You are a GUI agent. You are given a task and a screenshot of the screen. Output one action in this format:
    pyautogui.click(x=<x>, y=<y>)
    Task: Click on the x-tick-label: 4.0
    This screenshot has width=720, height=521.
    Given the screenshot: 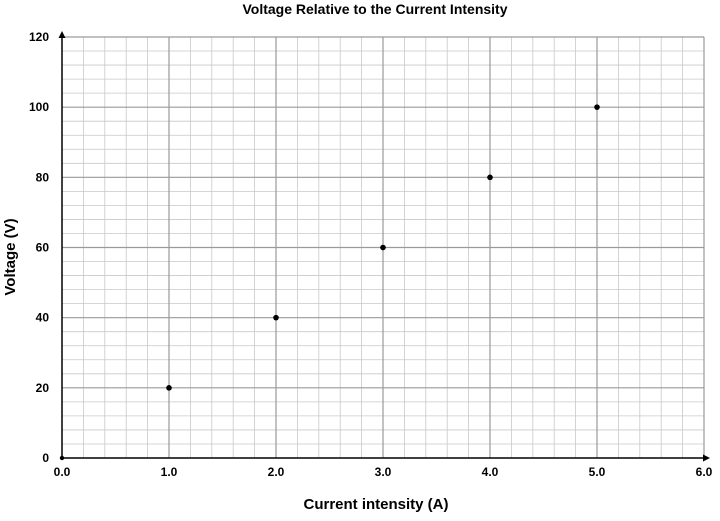 What is the action you would take?
    pyautogui.click(x=490, y=472)
    